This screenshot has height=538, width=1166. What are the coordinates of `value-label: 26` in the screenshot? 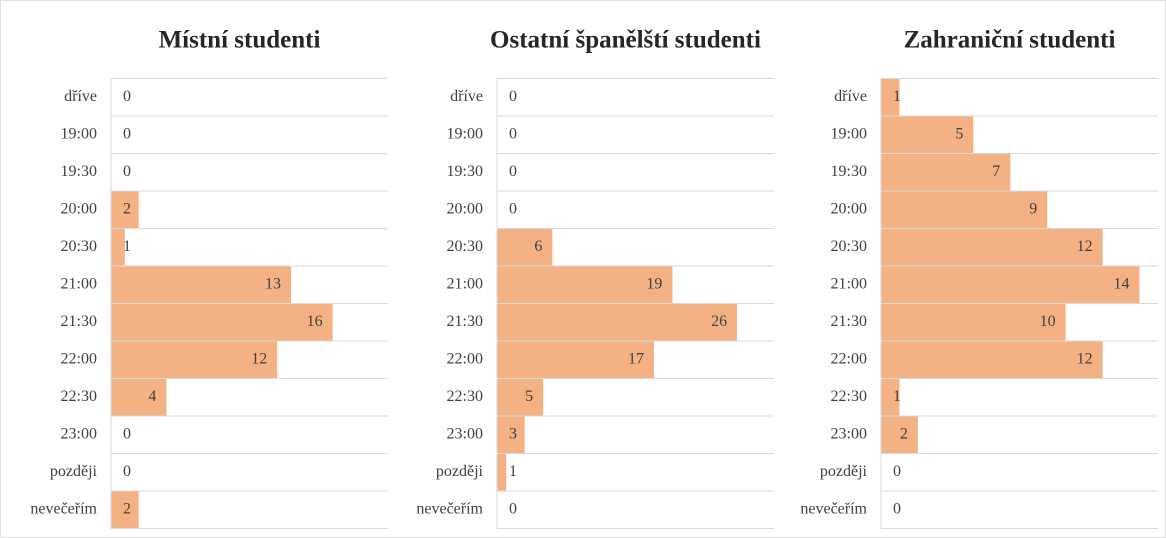 It's located at (719, 321).